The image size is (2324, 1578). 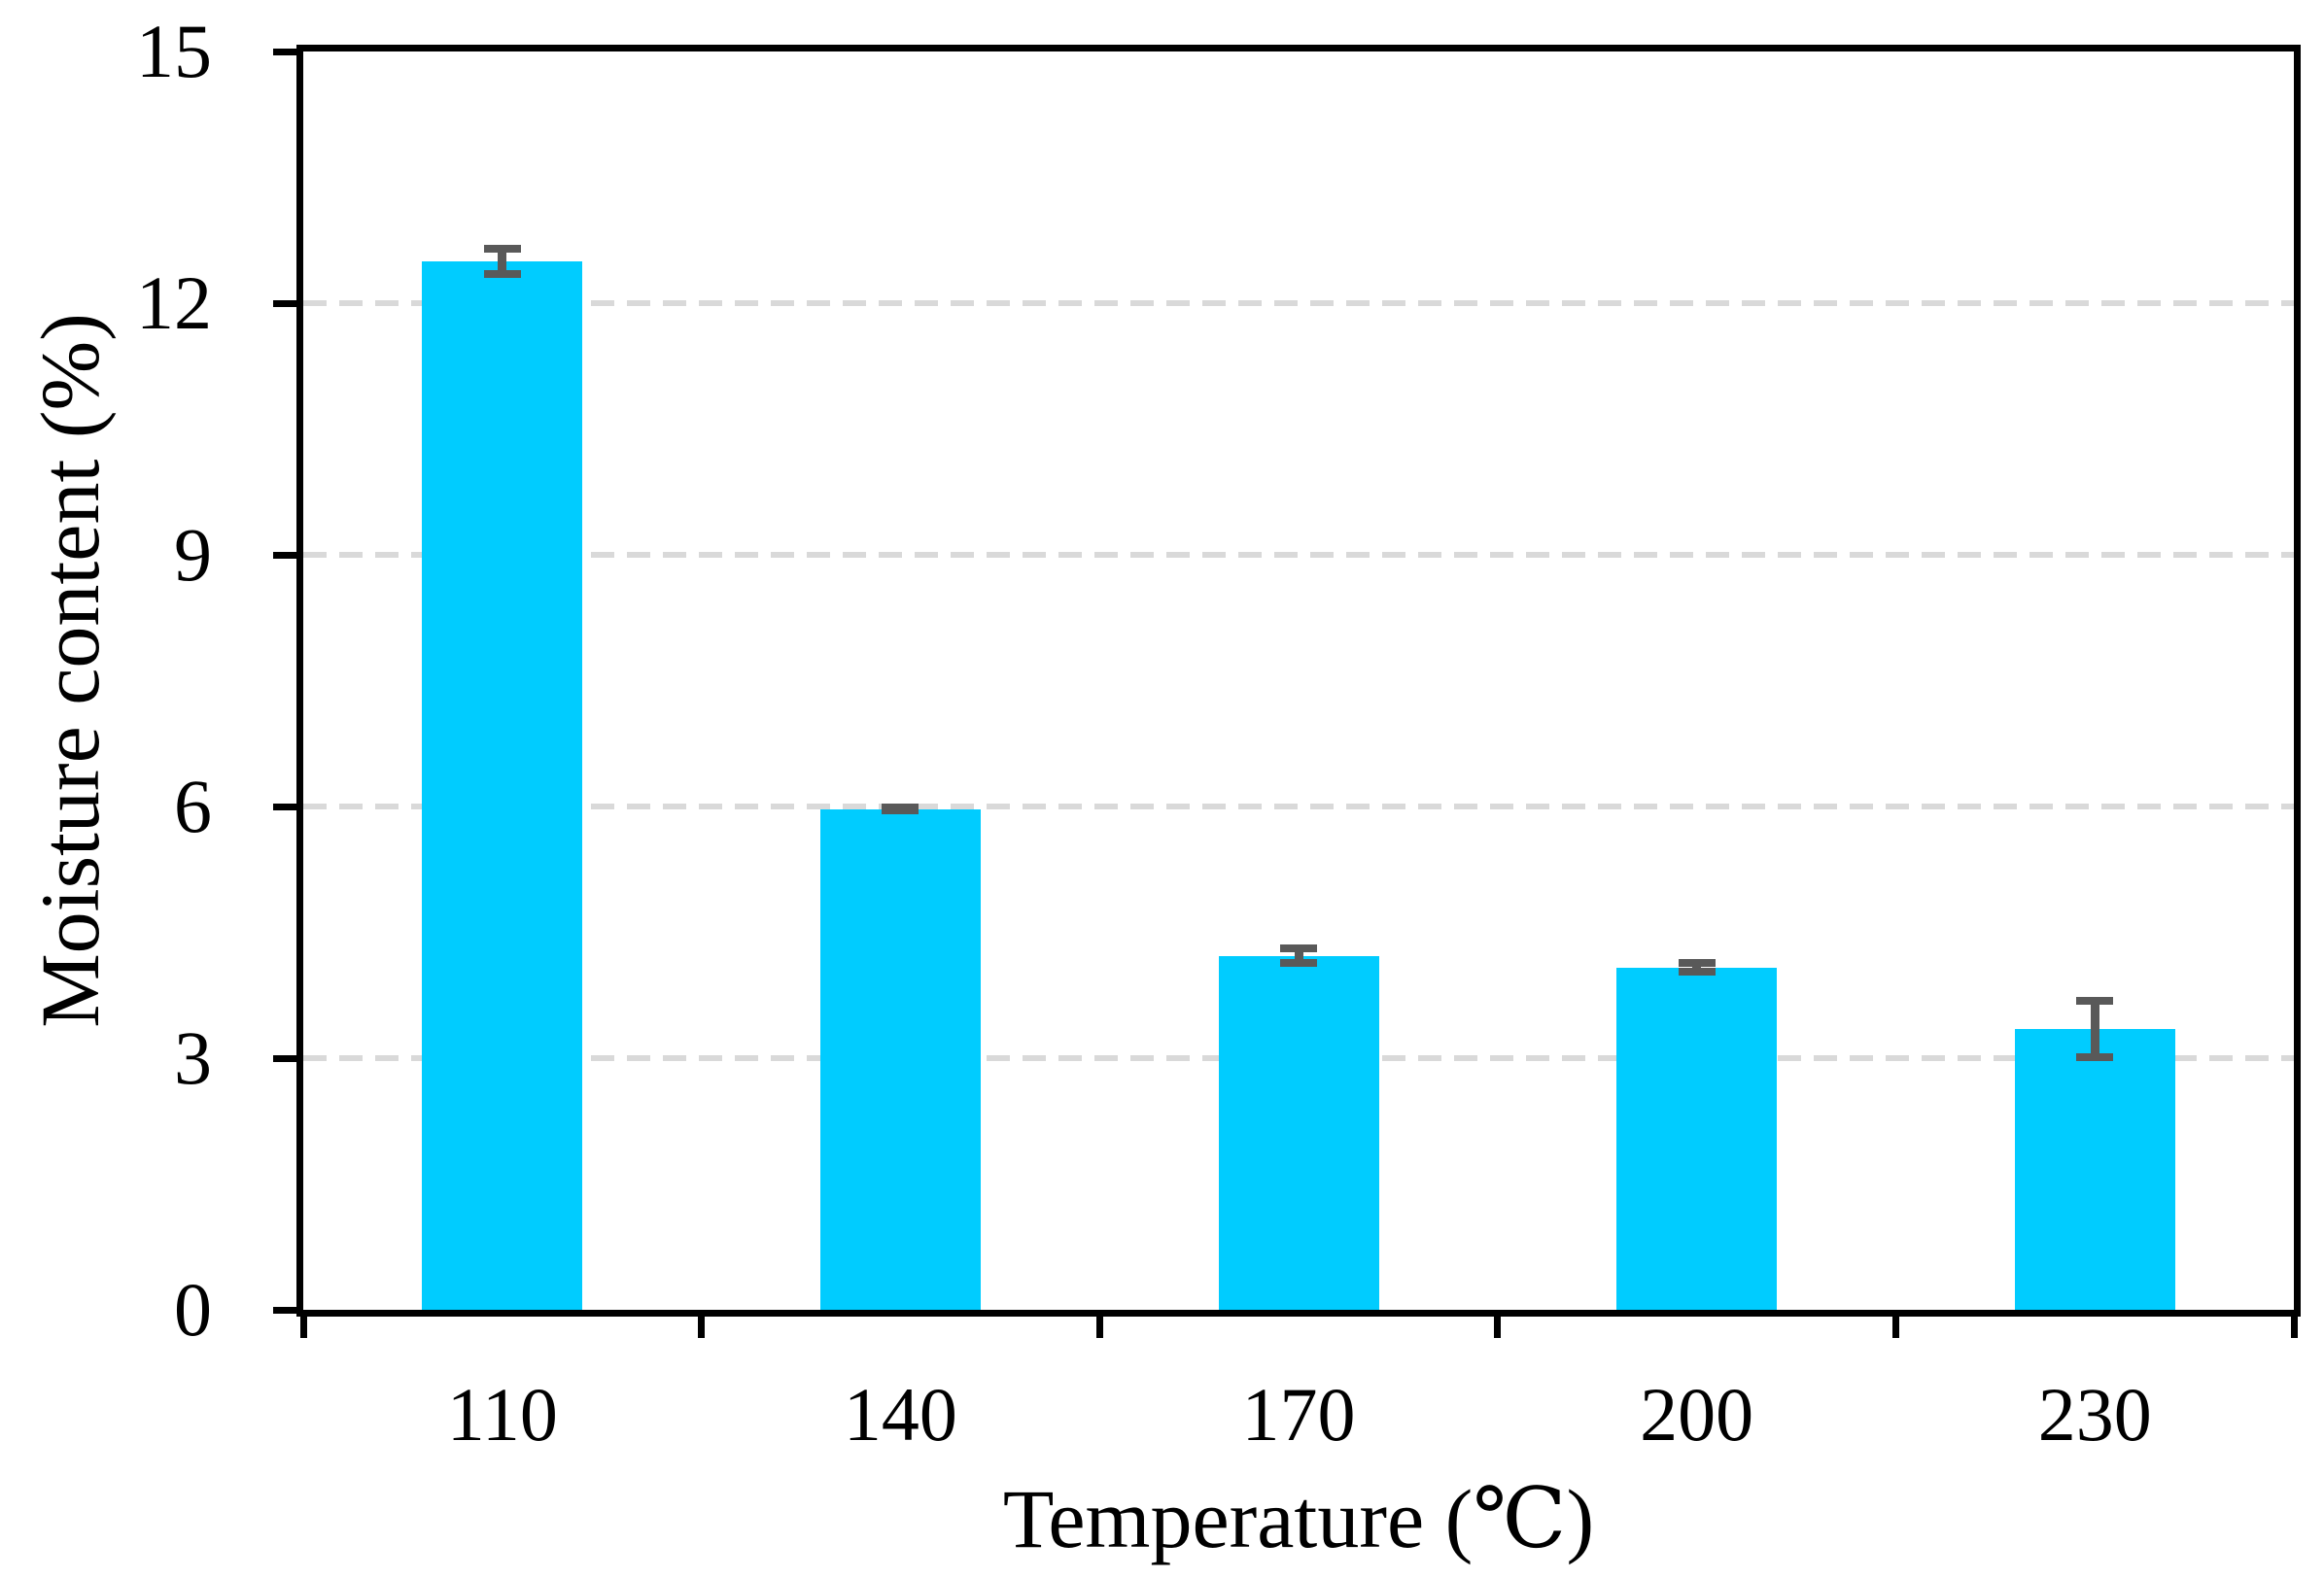 What do you see at coordinates (1298, 1518) in the screenshot?
I see `x-axis-title: Temperature (℃)` at bounding box center [1298, 1518].